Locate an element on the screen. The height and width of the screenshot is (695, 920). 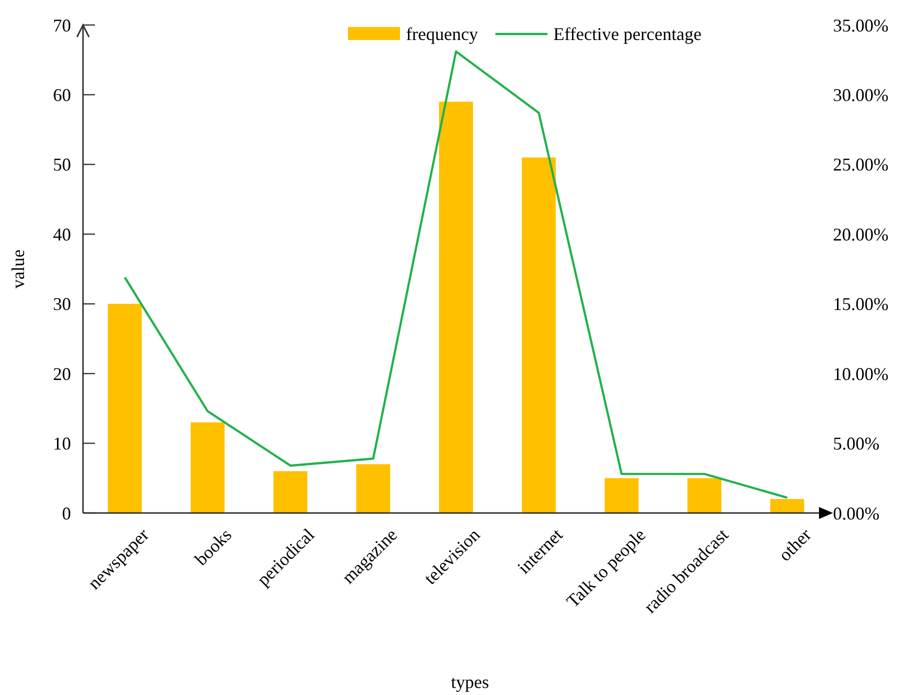
x-axis-title: types is located at coordinates (470, 682).